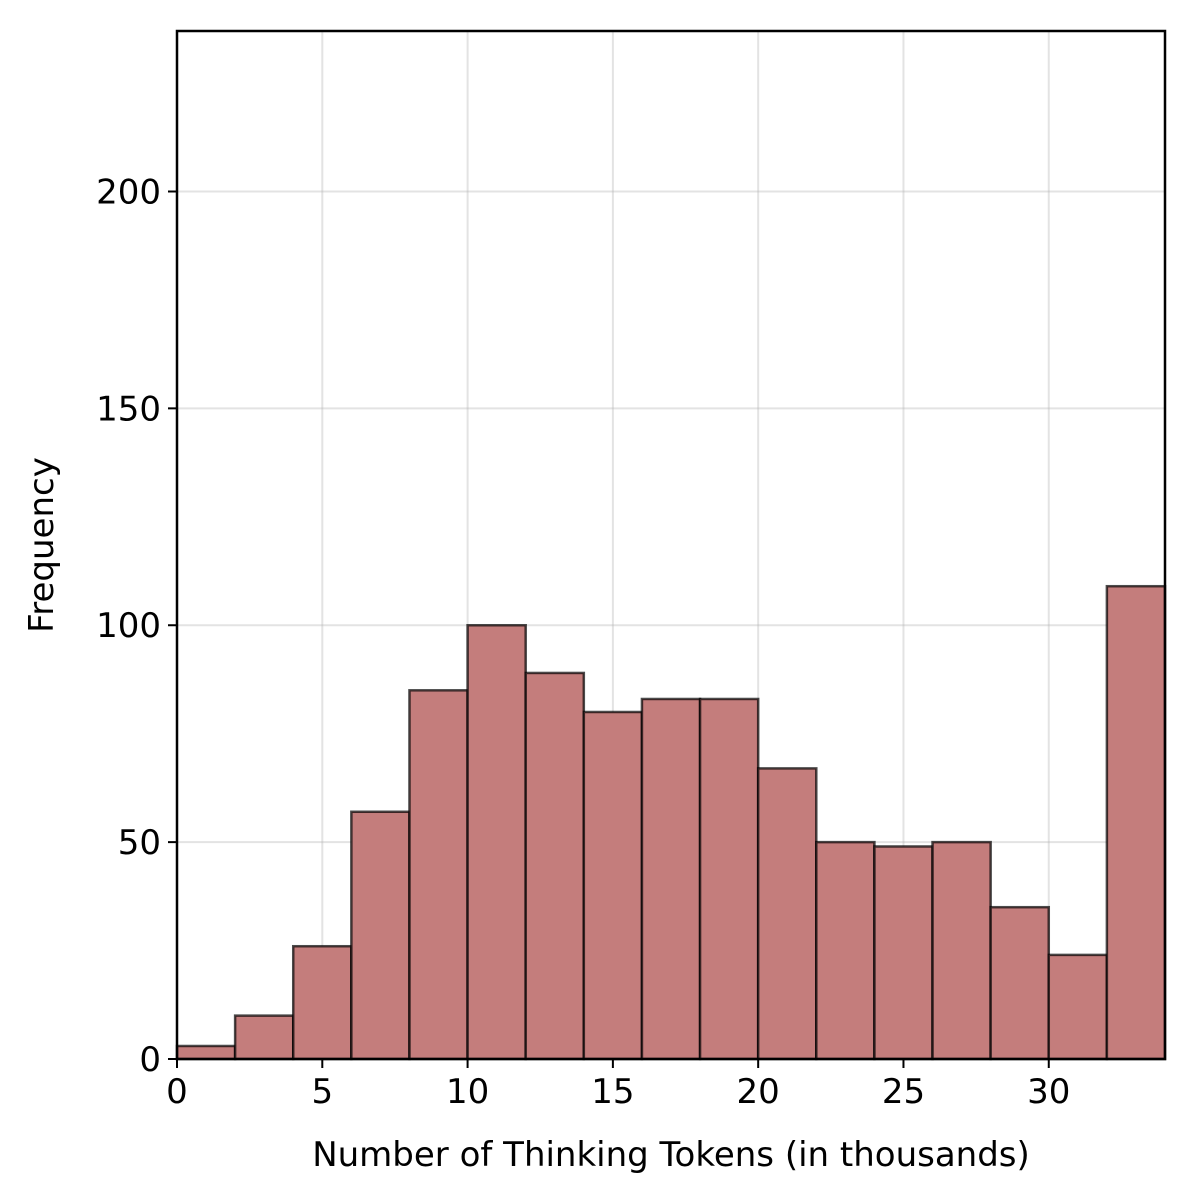  I want to click on y-tick-label: 150, so click(128, 409).